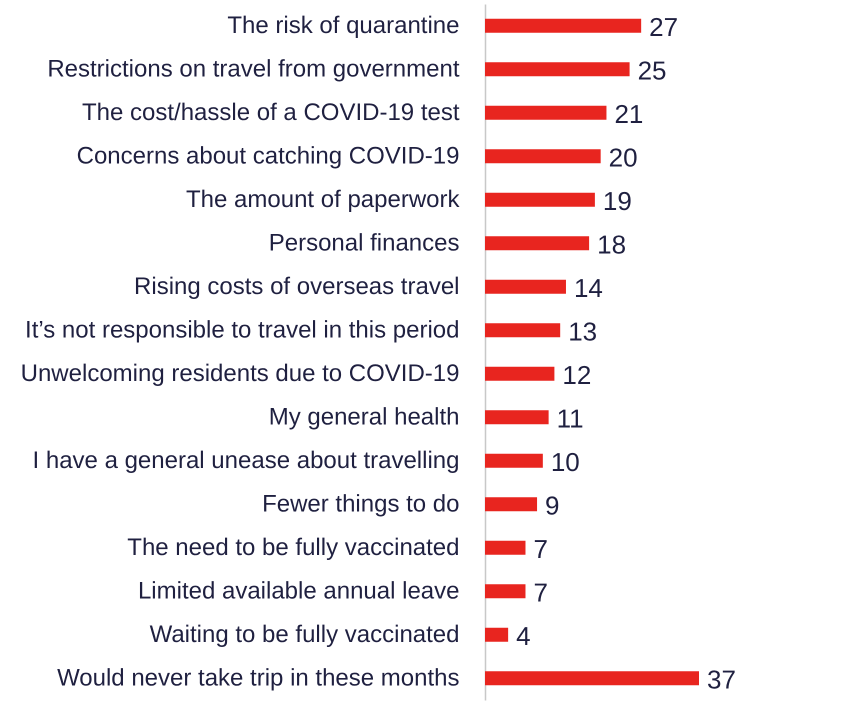 The height and width of the screenshot is (710, 858). Describe the element at coordinates (623, 157) in the screenshot. I see `data-label: 20` at that location.